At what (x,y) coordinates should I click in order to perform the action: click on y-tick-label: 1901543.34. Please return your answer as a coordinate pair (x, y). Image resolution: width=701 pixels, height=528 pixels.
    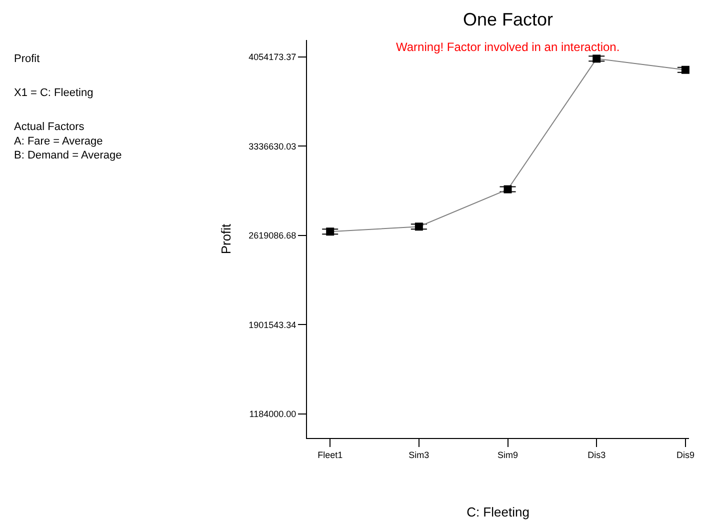
    Looking at the image, I should click on (272, 325).